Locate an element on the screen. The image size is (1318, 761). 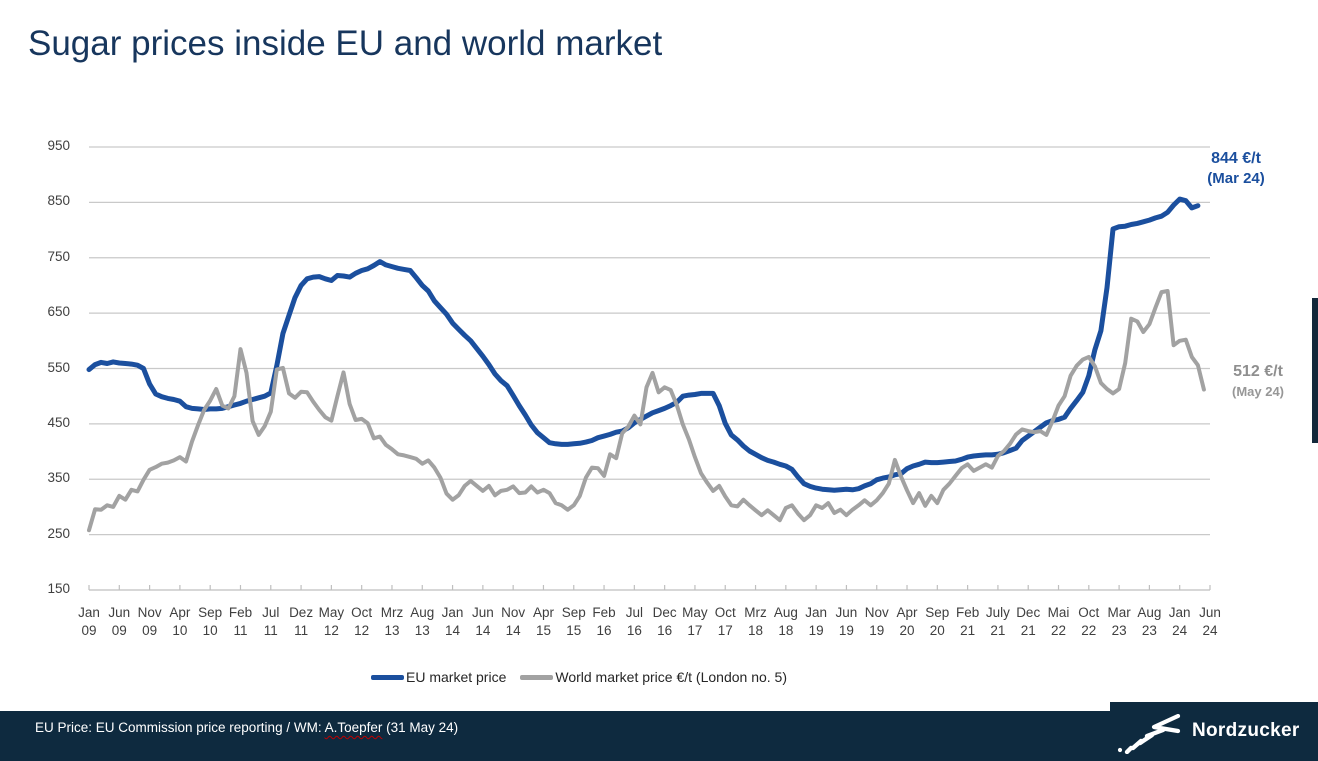
y-axis-label-550: 550 is located at coordinates (58, 367).